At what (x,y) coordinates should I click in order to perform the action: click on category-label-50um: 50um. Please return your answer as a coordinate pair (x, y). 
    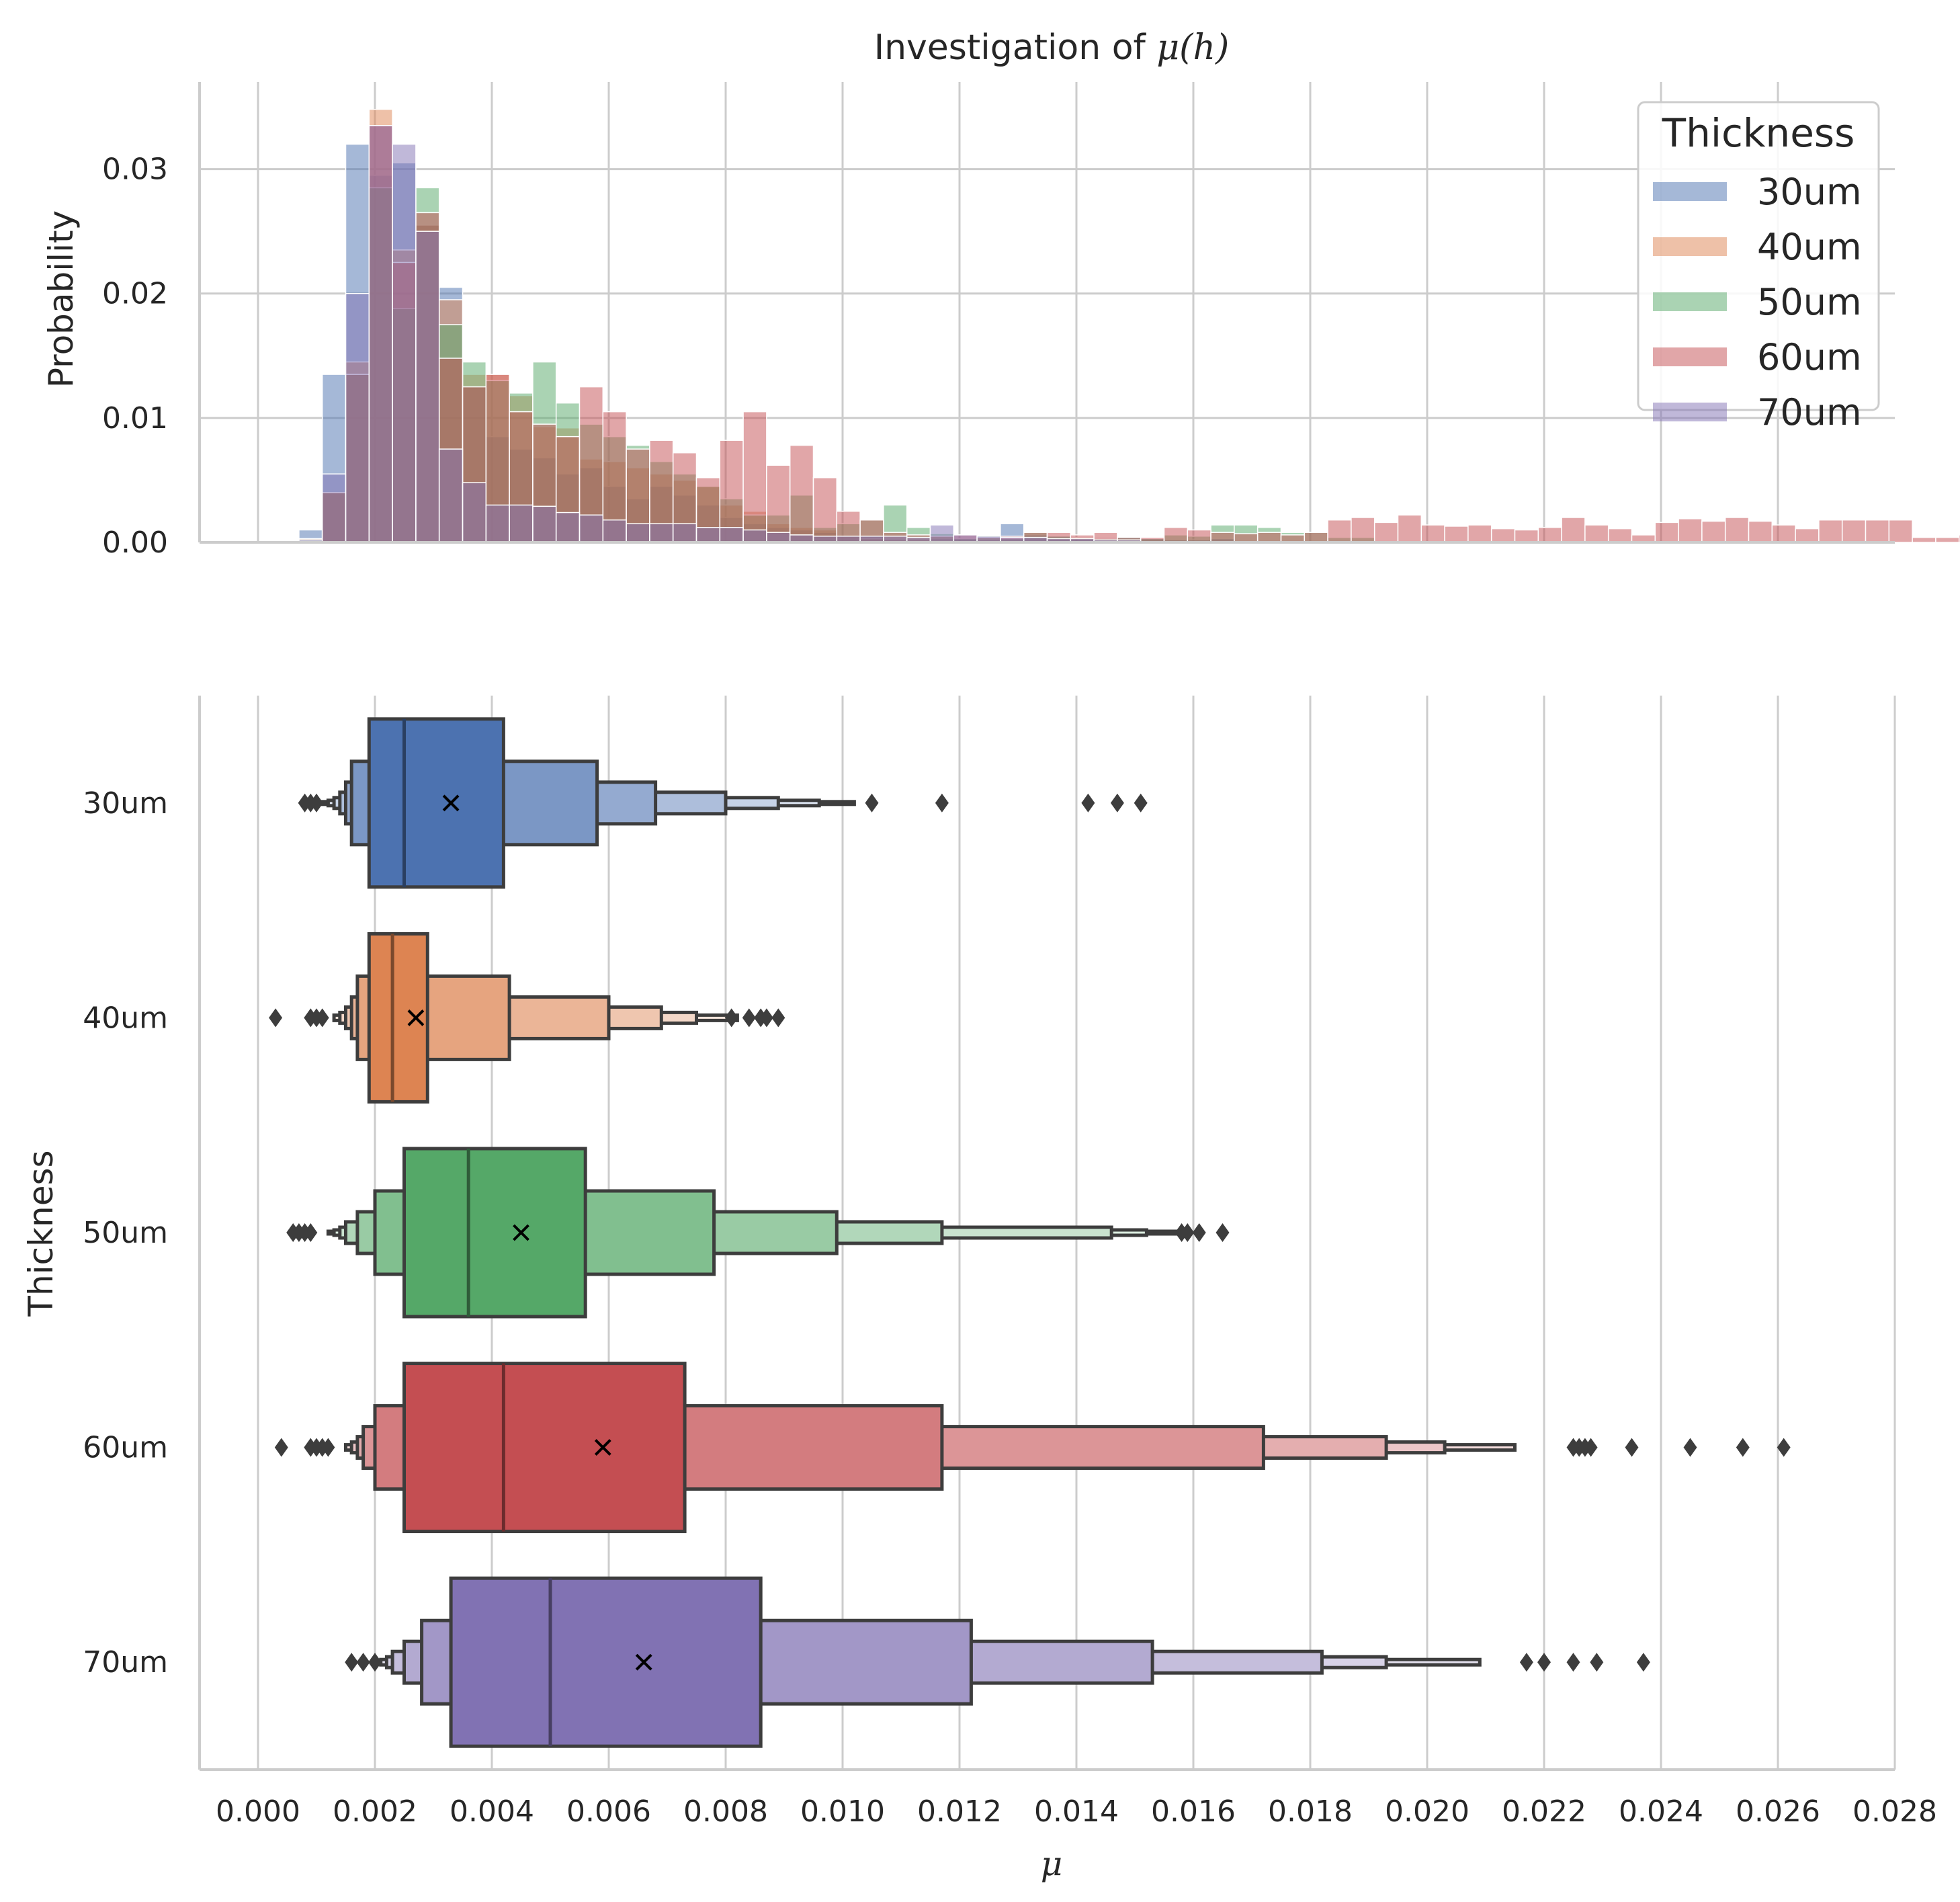
    Looking at the image, I should click on (125, 1233).